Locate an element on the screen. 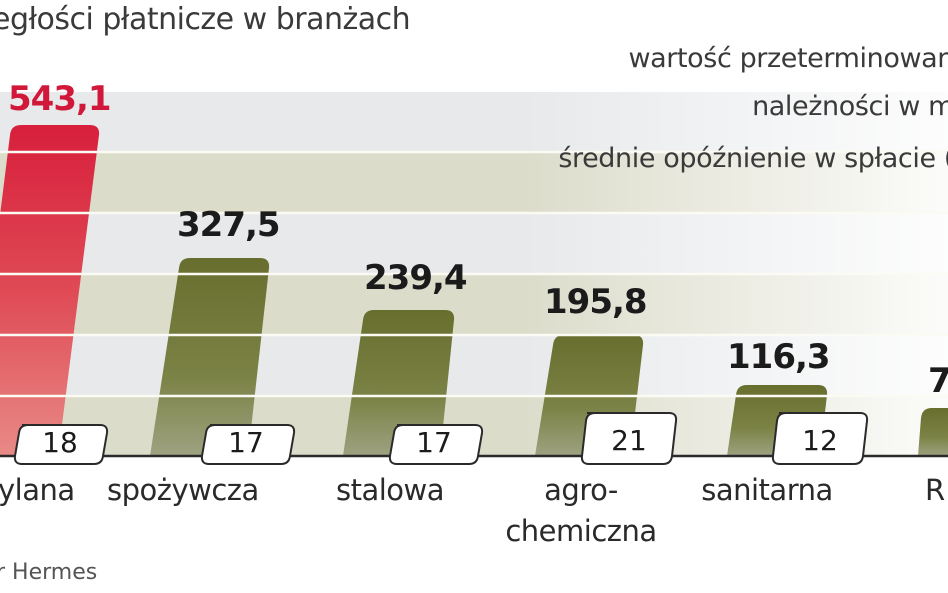 The width and height of the screenshot is (948, 593). category-label: ylana is located at coordinates (37, 490).